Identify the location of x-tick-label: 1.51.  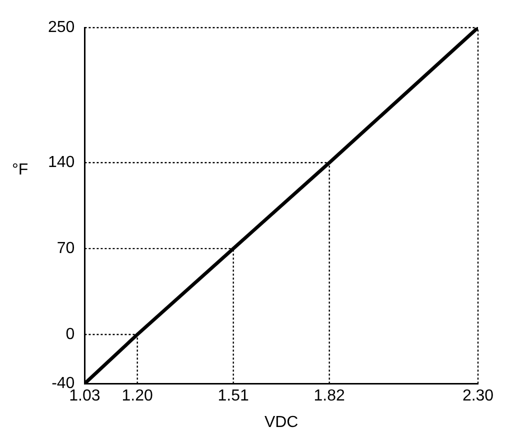
(234, 396).